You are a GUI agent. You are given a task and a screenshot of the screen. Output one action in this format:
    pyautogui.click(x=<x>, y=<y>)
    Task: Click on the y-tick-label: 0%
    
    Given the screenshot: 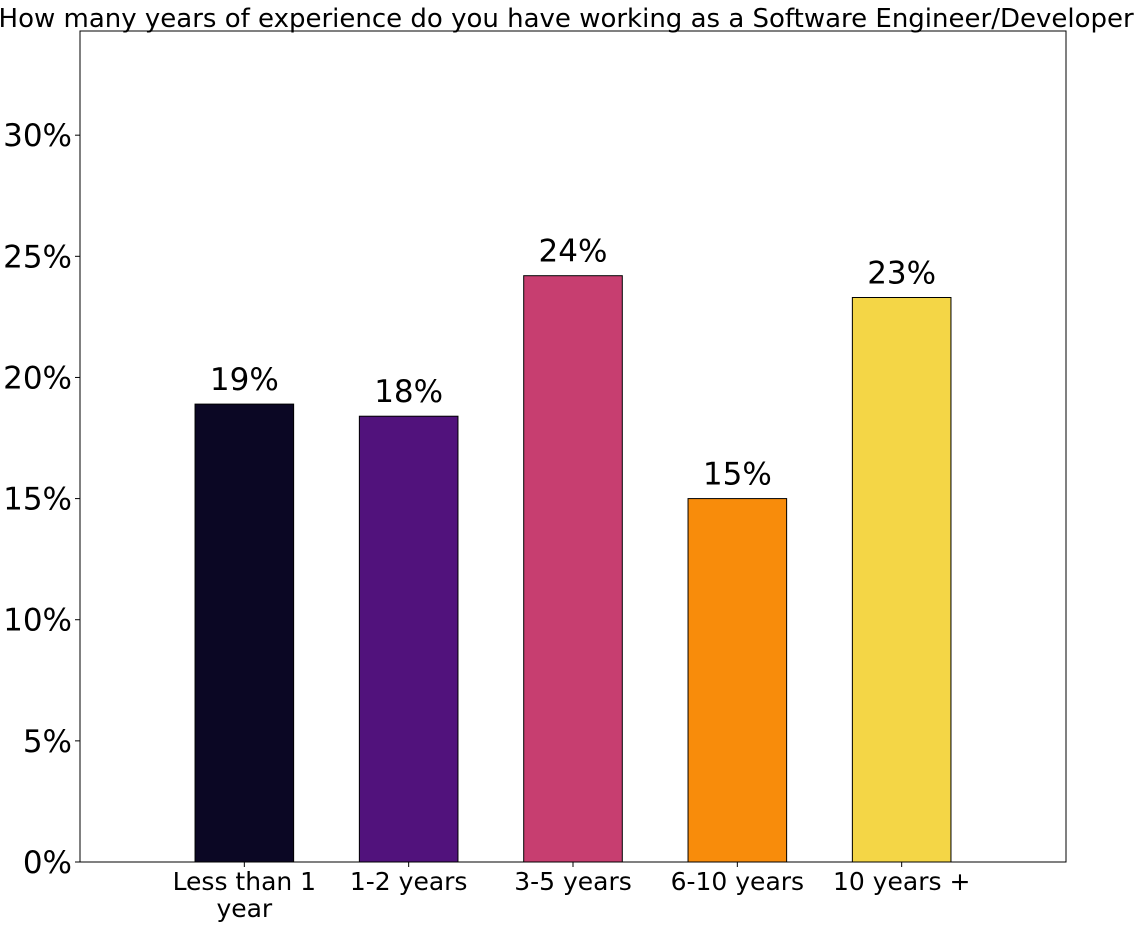 What is the action you would take?
    pyautogui.click(x=47, y=863)
    